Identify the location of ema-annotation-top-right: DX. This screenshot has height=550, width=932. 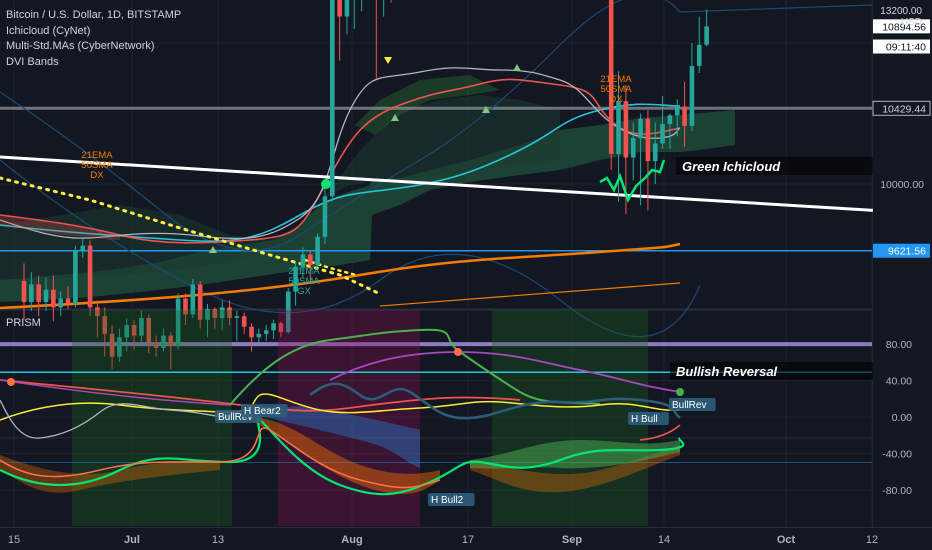
(616, 99).